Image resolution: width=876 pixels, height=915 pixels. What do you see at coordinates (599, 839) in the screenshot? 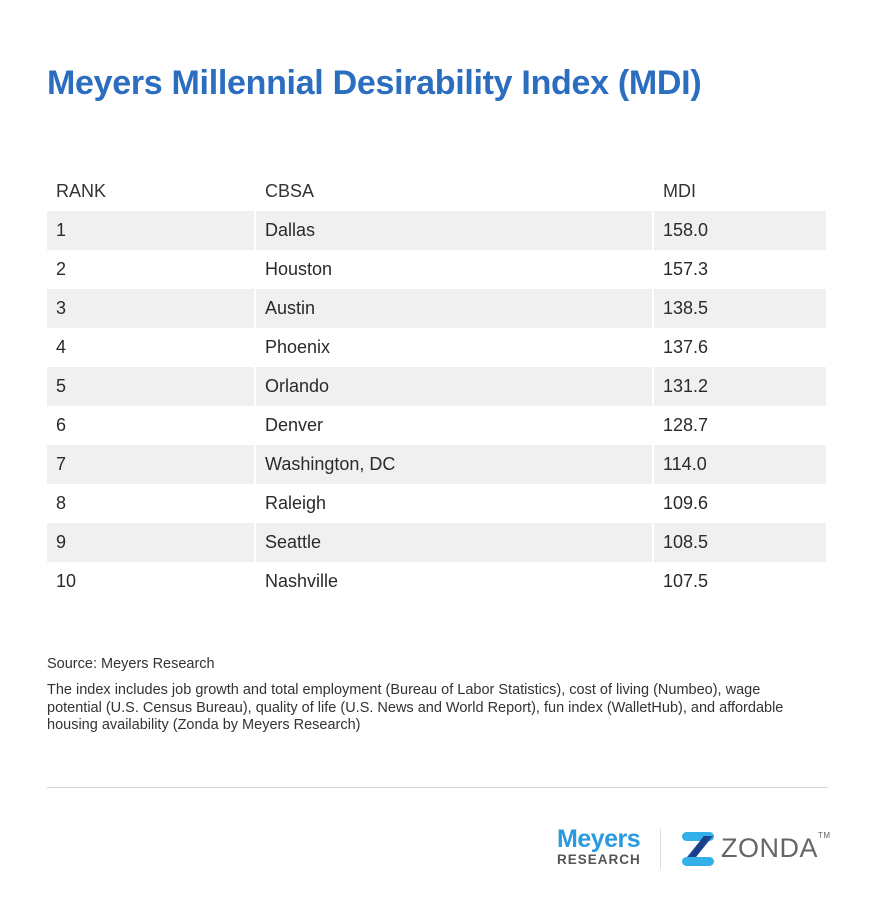
I see `meyers-logo-text: Meyers` at bounding box center [599, 839].